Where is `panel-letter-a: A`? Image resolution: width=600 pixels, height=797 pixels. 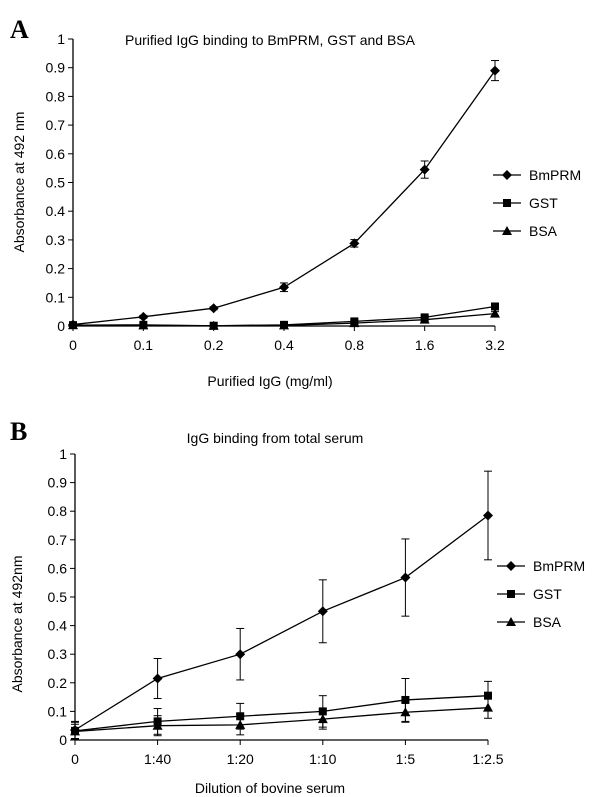
panel-letter-a: A is located at coordinates (19, 29).